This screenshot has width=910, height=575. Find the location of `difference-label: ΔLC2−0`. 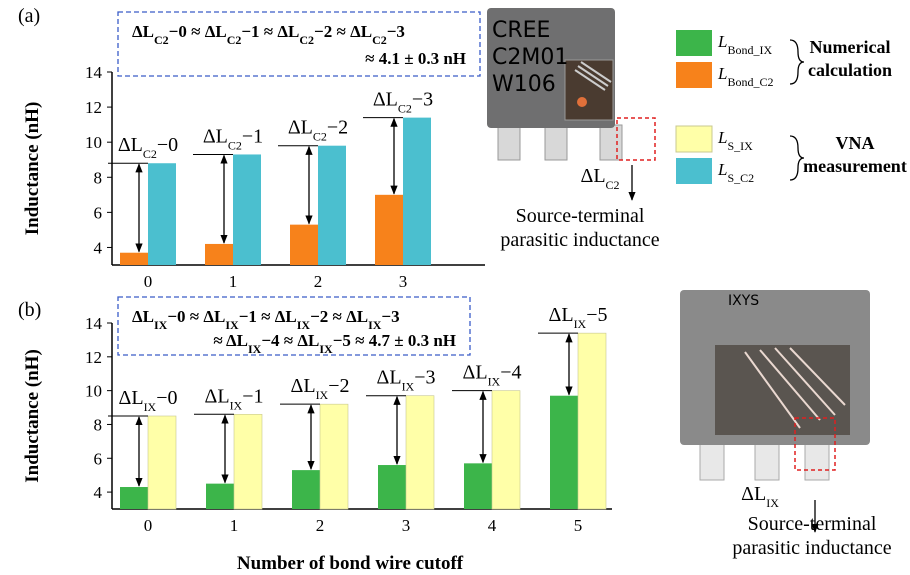

difference-label: ΔLC2−0 is located at coordinates (148, 147).